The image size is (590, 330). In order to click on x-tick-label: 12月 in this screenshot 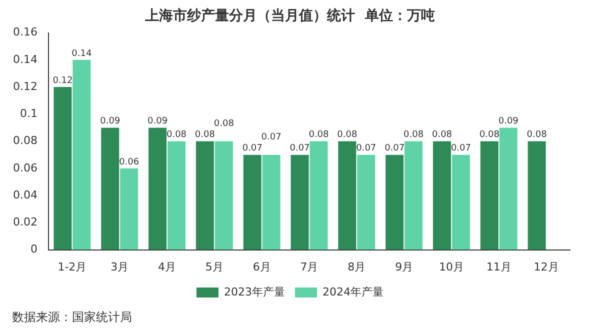, I will do `click(546, 267)`.